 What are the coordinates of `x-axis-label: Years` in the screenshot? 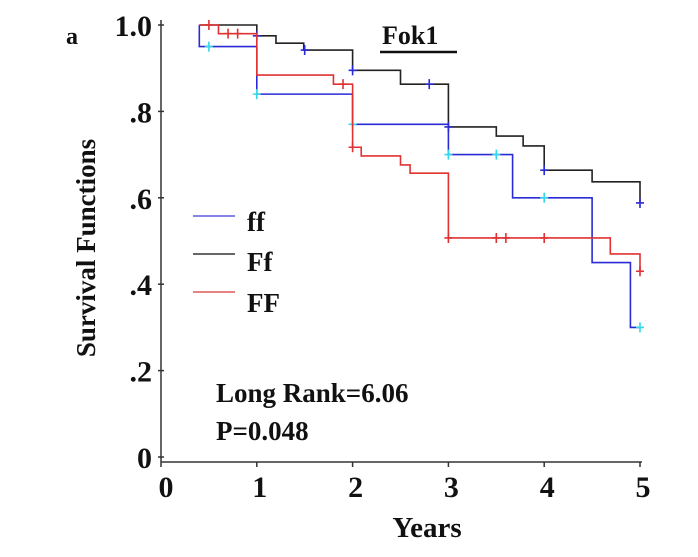 It's located at (426, 528).